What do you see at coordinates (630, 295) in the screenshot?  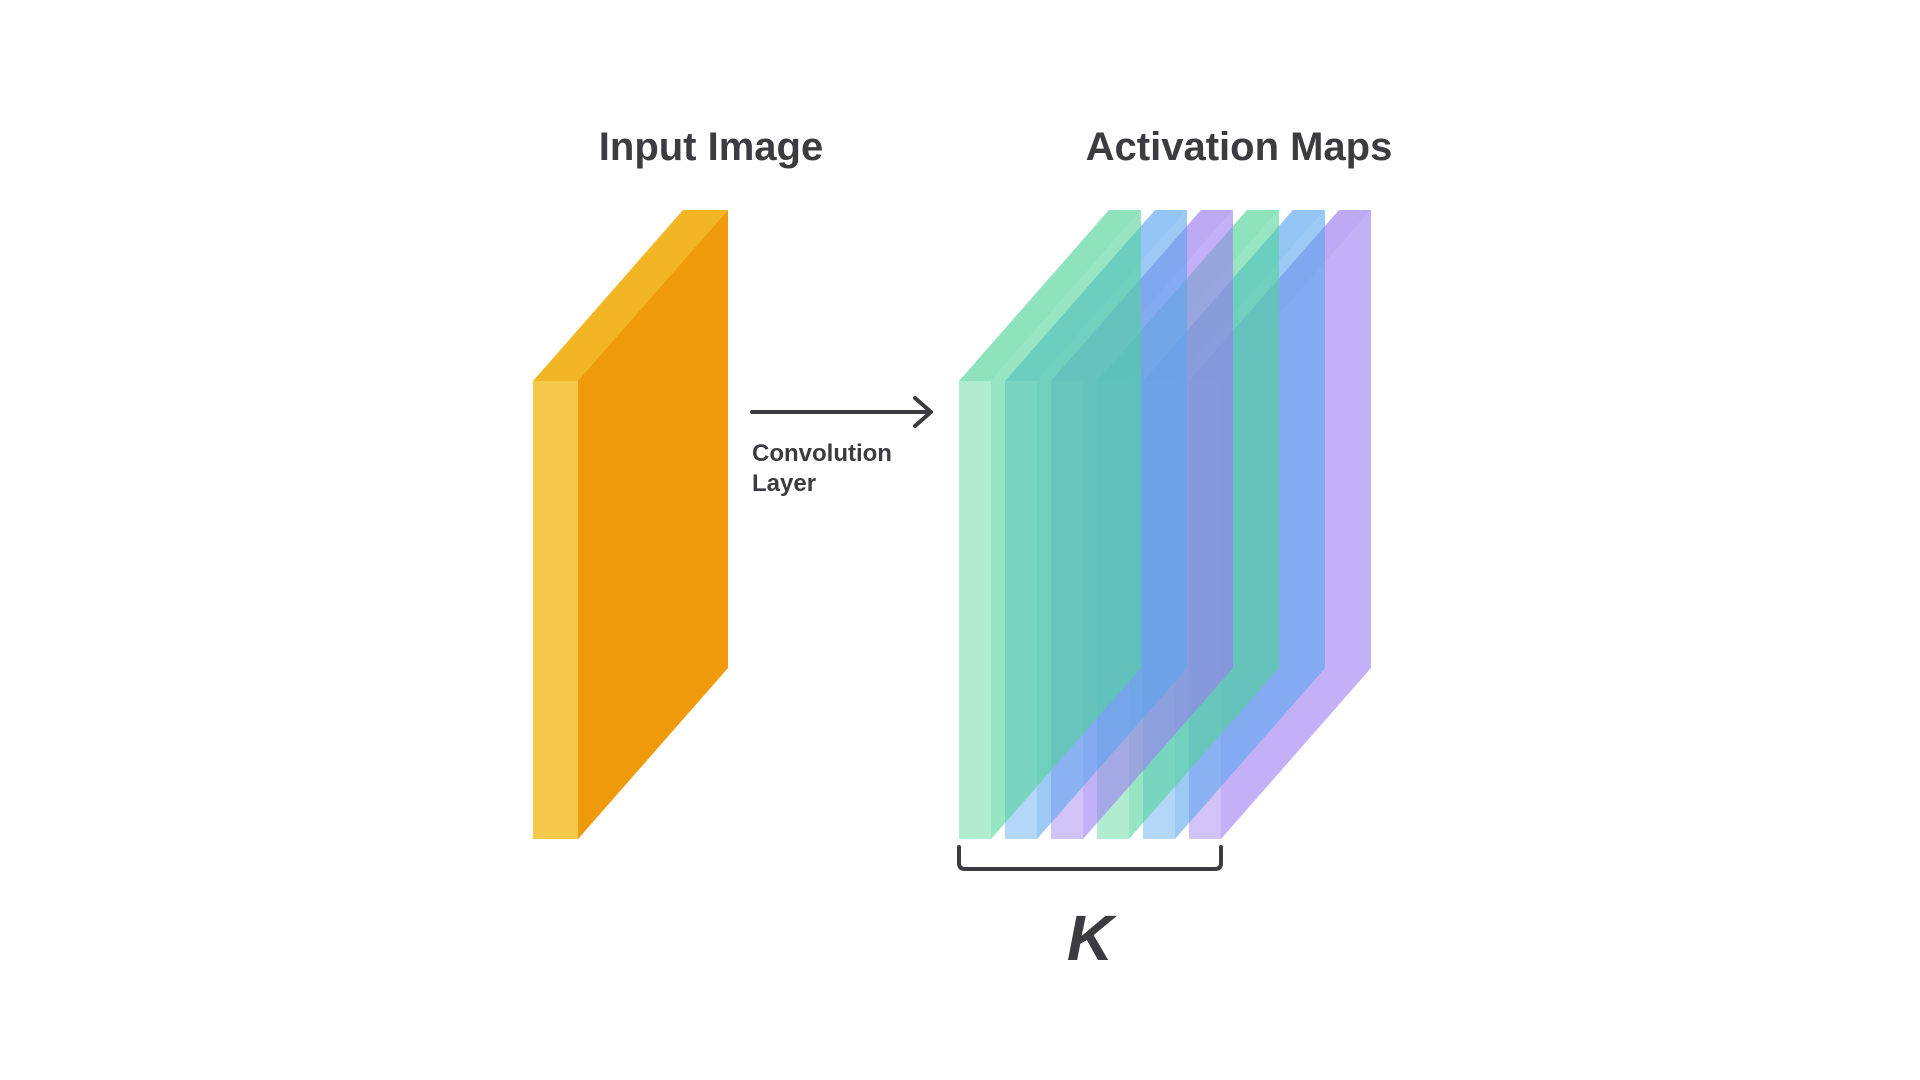 I see `input-image-top-face` at bounding box center [630, 295].